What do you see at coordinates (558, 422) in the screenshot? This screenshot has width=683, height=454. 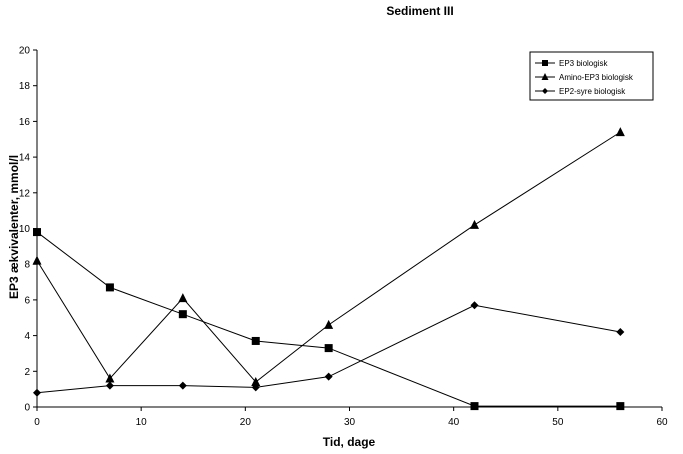 I see `x-tick-label: 50` at bounding box center [558, 422].